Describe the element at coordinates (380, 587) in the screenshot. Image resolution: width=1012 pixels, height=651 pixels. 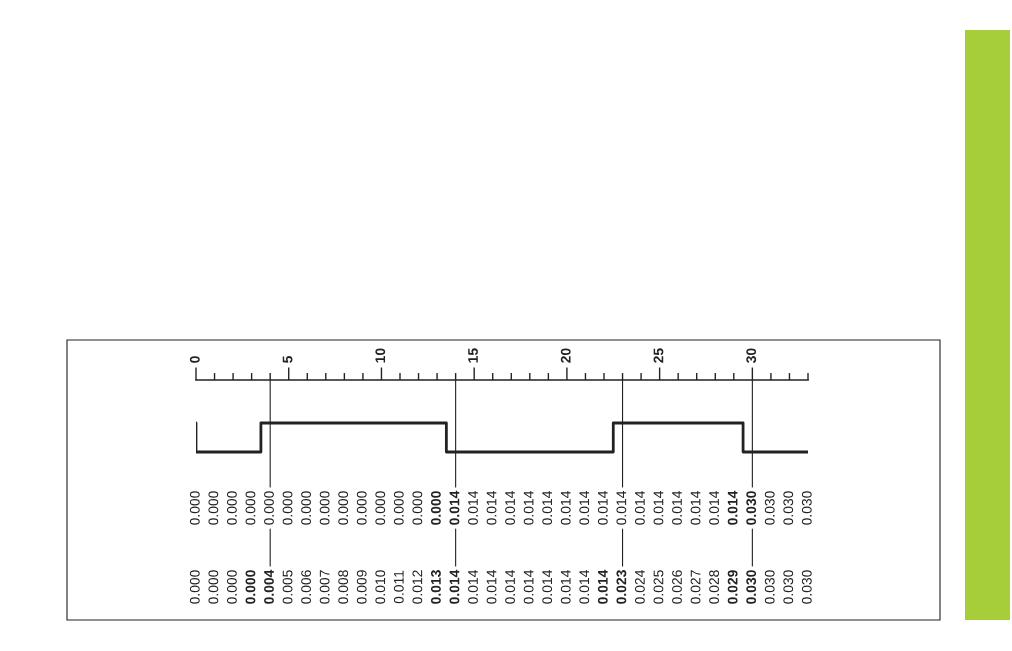
I see `text: 0.010` at that location.